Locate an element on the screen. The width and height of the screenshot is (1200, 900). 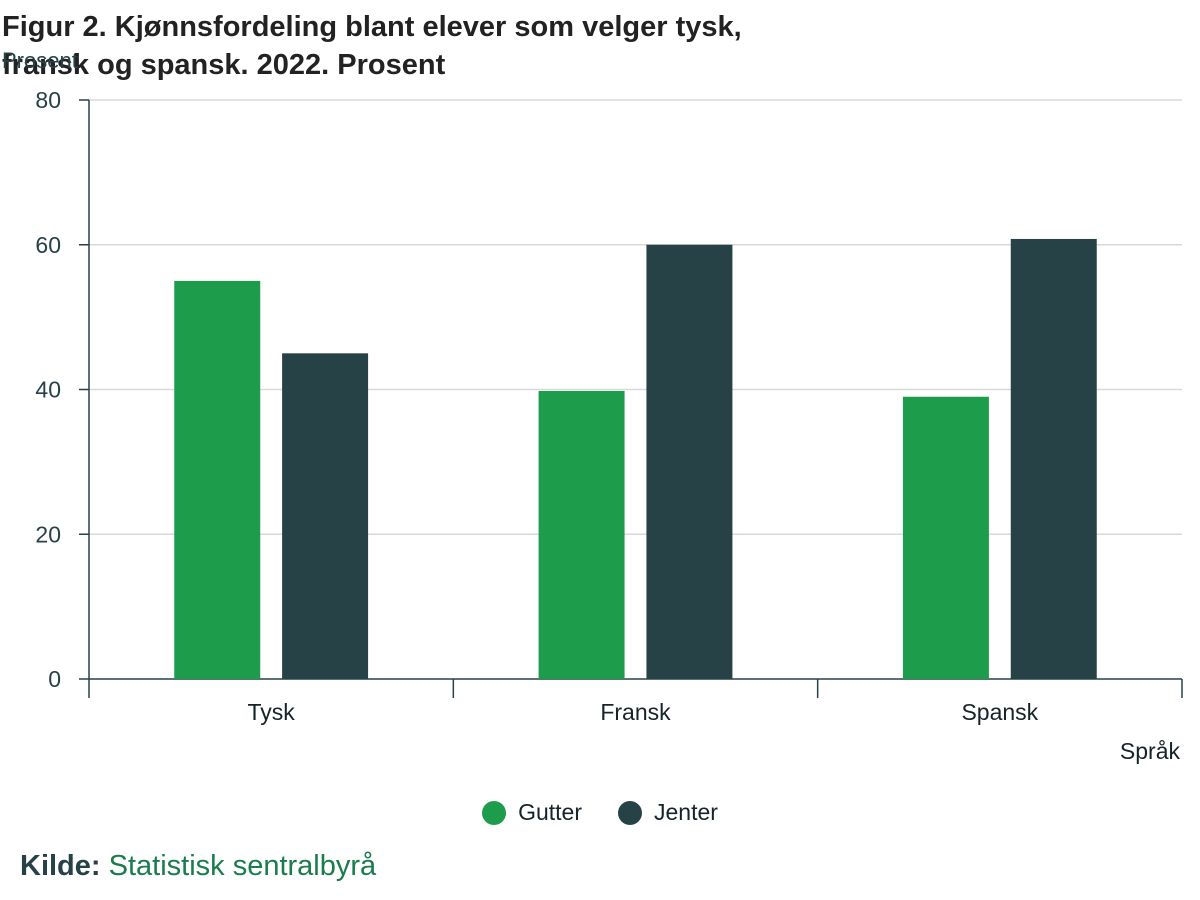
legend-marker-gutter is located at coordinates (494, 812).